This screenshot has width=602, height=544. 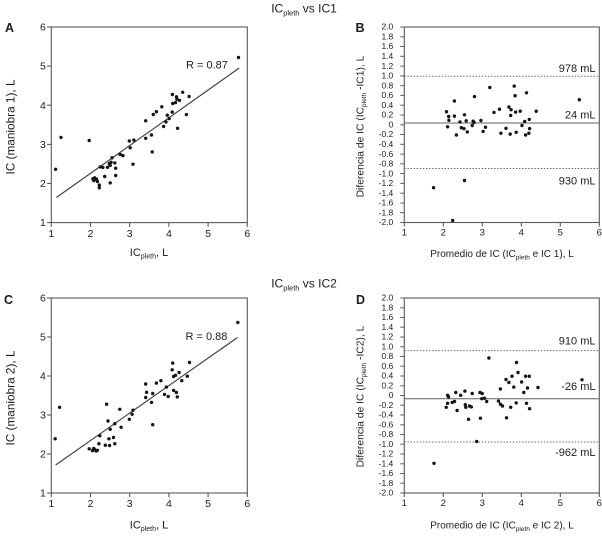 I want to click on svg-text:Diferencia de IC (ICpleth -IC2: Diferencia de IC (ICpleth -IC2), L, so click(x=362, y=396).